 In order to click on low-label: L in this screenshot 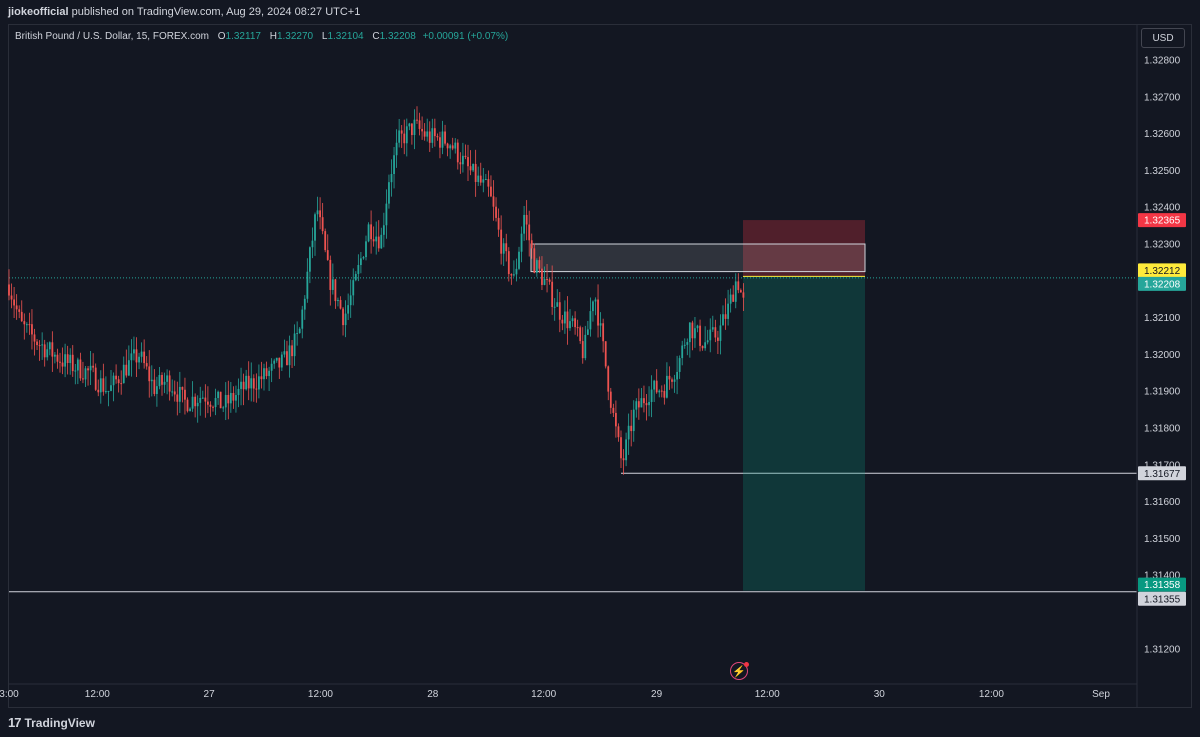, I will do `click(324, 36)`.